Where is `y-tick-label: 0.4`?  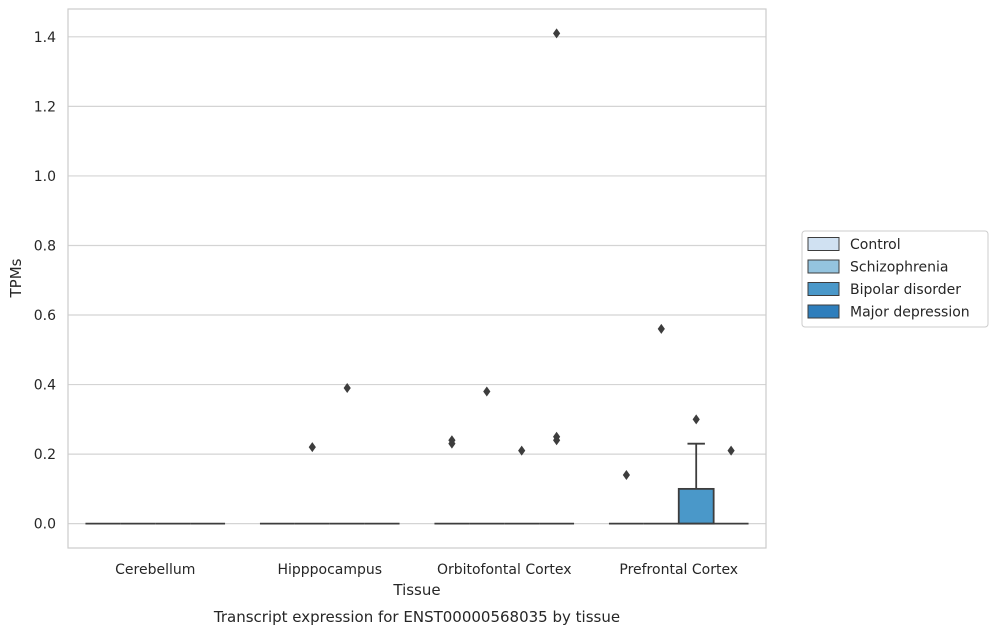
y-tick-label: 0.4 is located at coordinates (45, 386).